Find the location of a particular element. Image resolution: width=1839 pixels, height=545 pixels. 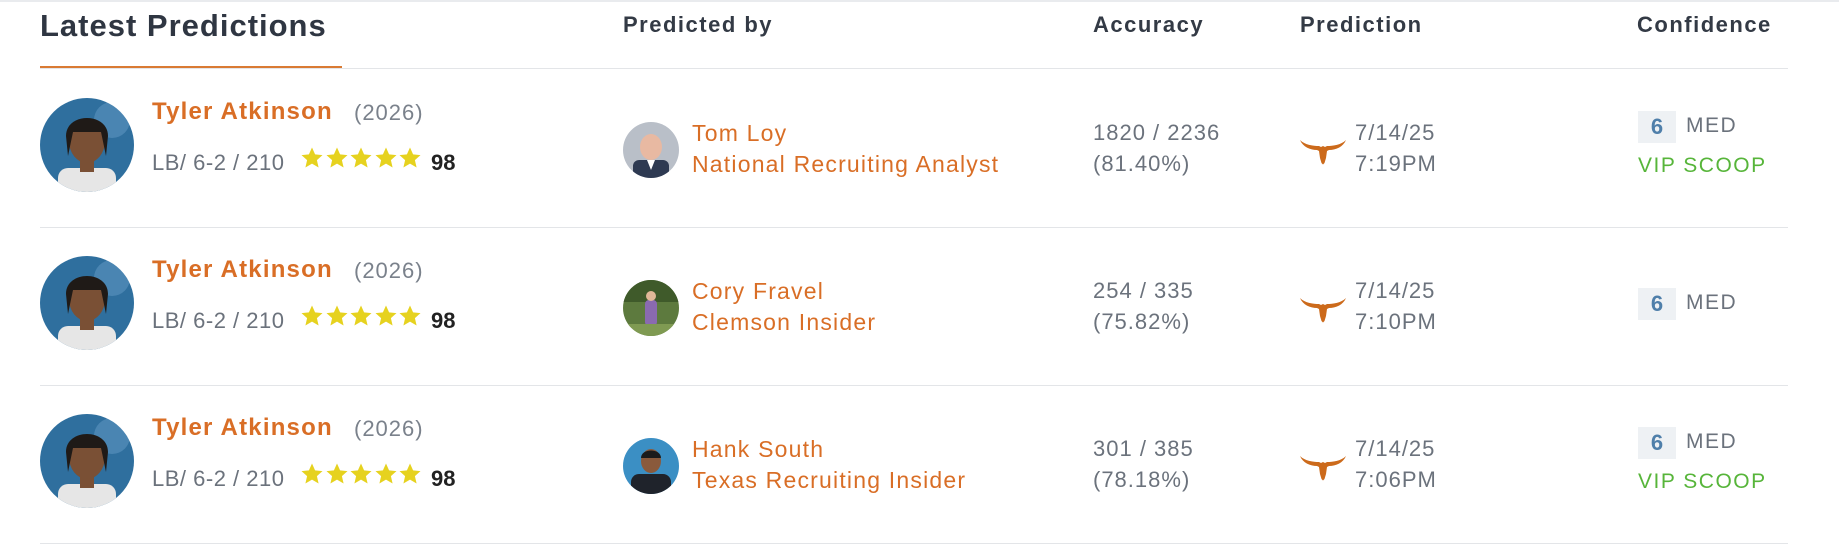

accuracy-percent: (78.18%) is located at coordinates (1142, 479).